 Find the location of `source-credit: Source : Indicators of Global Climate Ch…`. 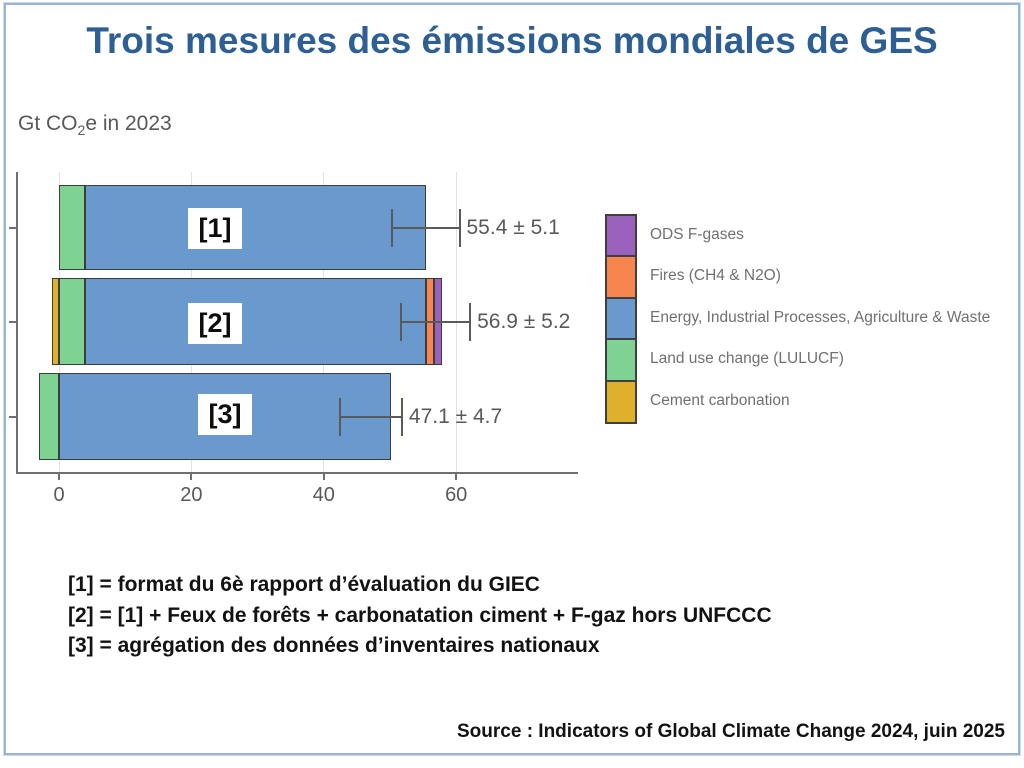

source-credit: Source : Indicators of Global Climate Ch… is located at coordinates (731, 731).